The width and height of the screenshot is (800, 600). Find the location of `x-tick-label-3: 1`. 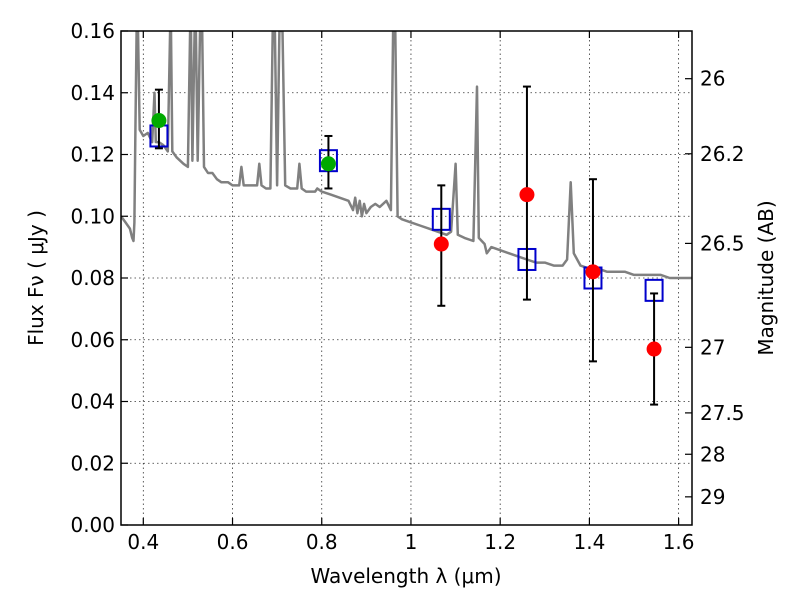

x-tick-label-3: 1 is located at coordinates (411, 542).